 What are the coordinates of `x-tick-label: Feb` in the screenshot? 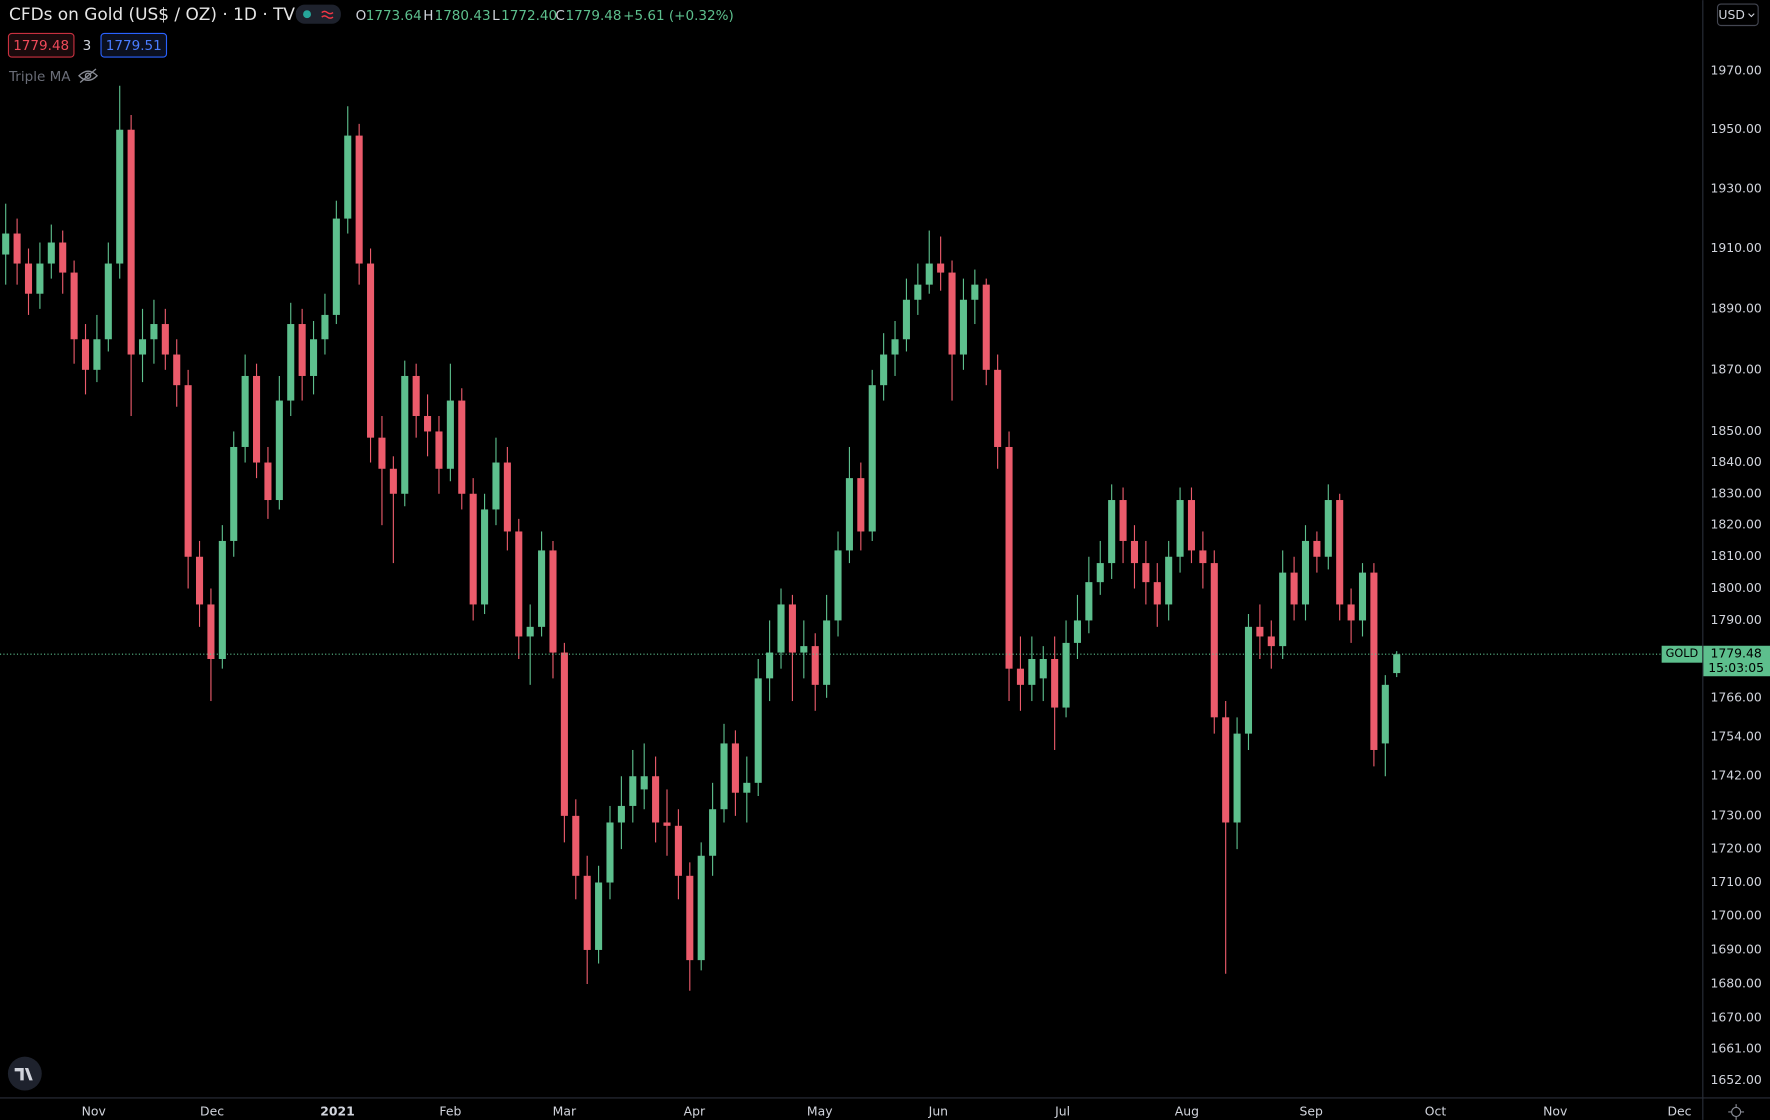 It's located at (450, 1110).